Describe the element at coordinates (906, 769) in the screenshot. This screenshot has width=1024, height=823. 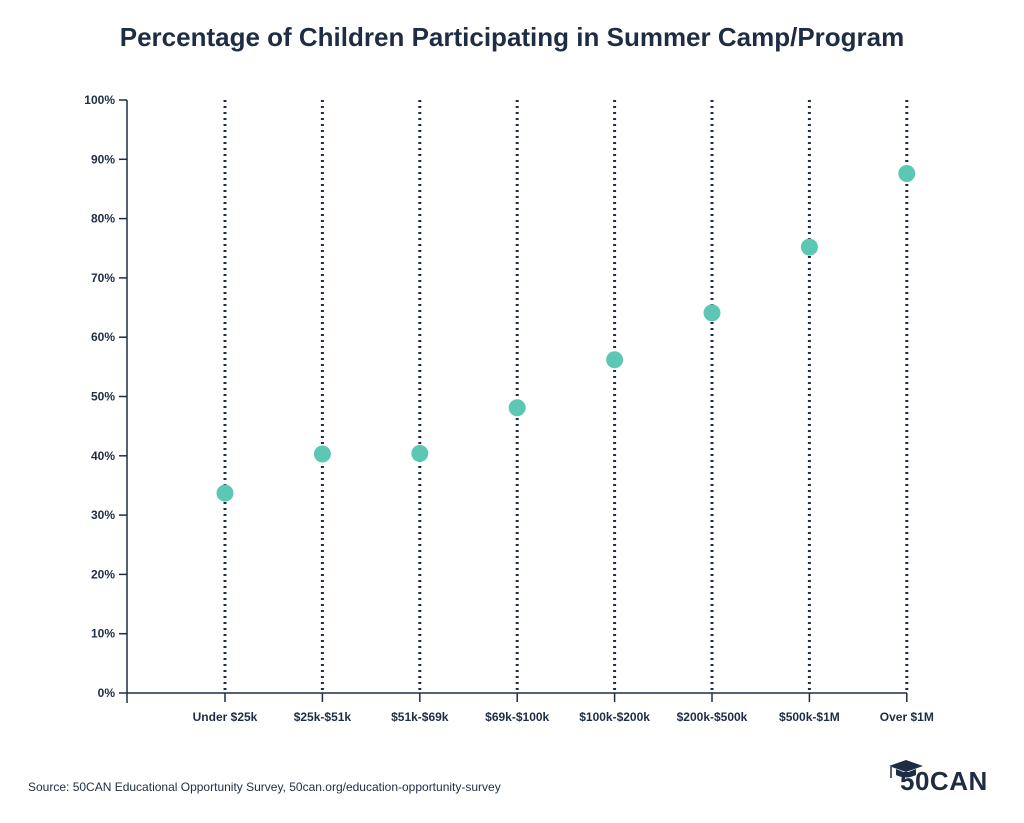
I see `graduation-cap-icon` at that location.